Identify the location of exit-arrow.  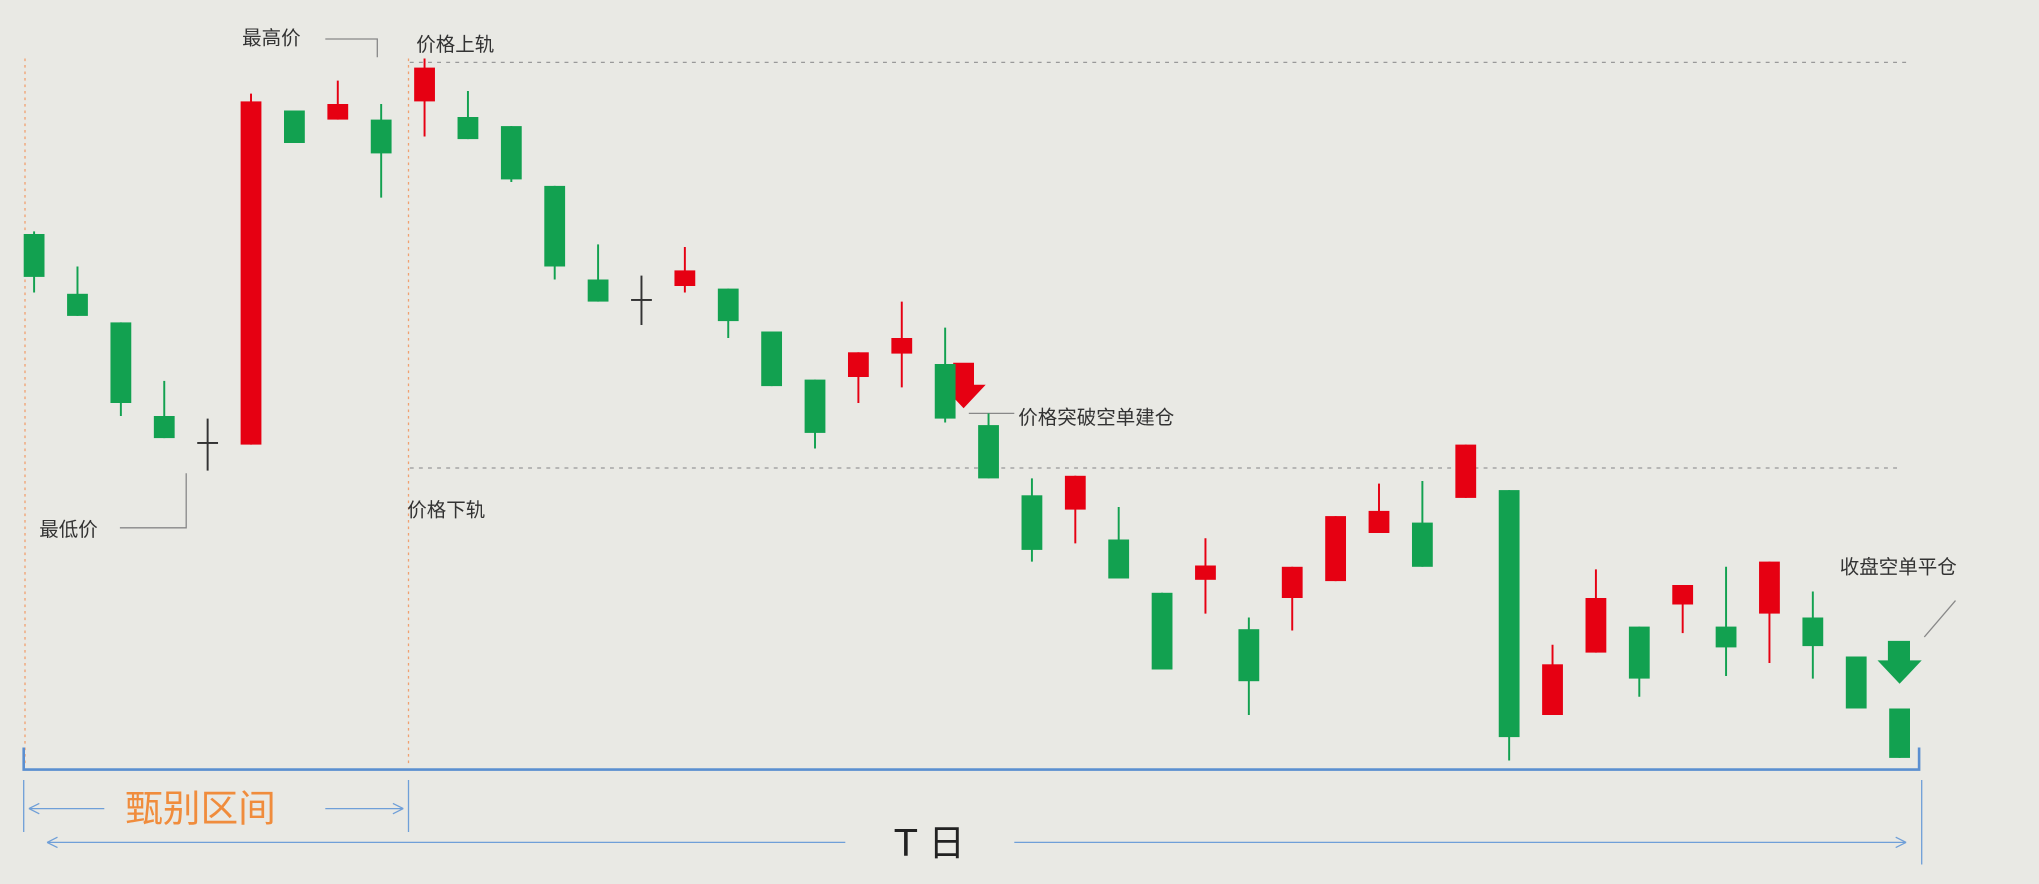
(1899, 662).